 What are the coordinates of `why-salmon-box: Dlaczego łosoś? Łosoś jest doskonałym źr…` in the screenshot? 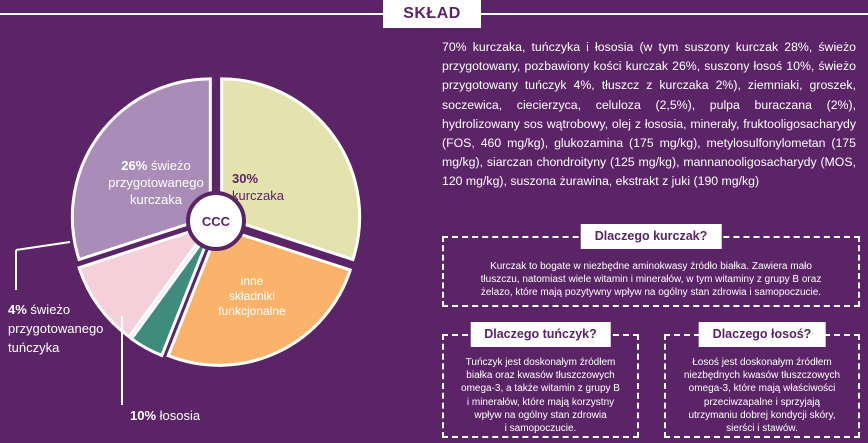 It's located at (762, 380).